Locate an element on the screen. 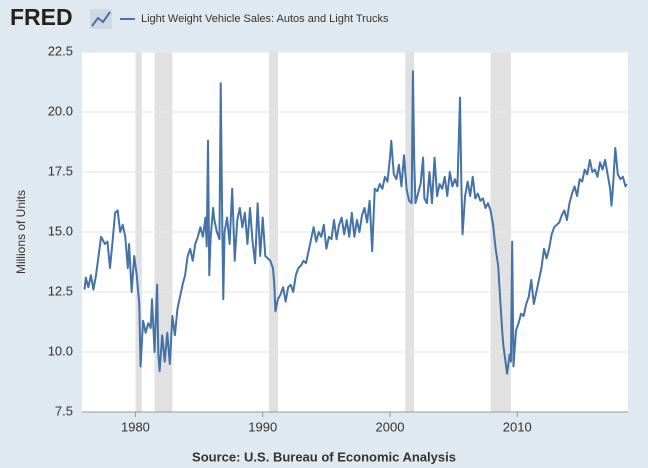 This screenshot has height=468, width=648. logo: FRED is located at coordinates (41, 17).